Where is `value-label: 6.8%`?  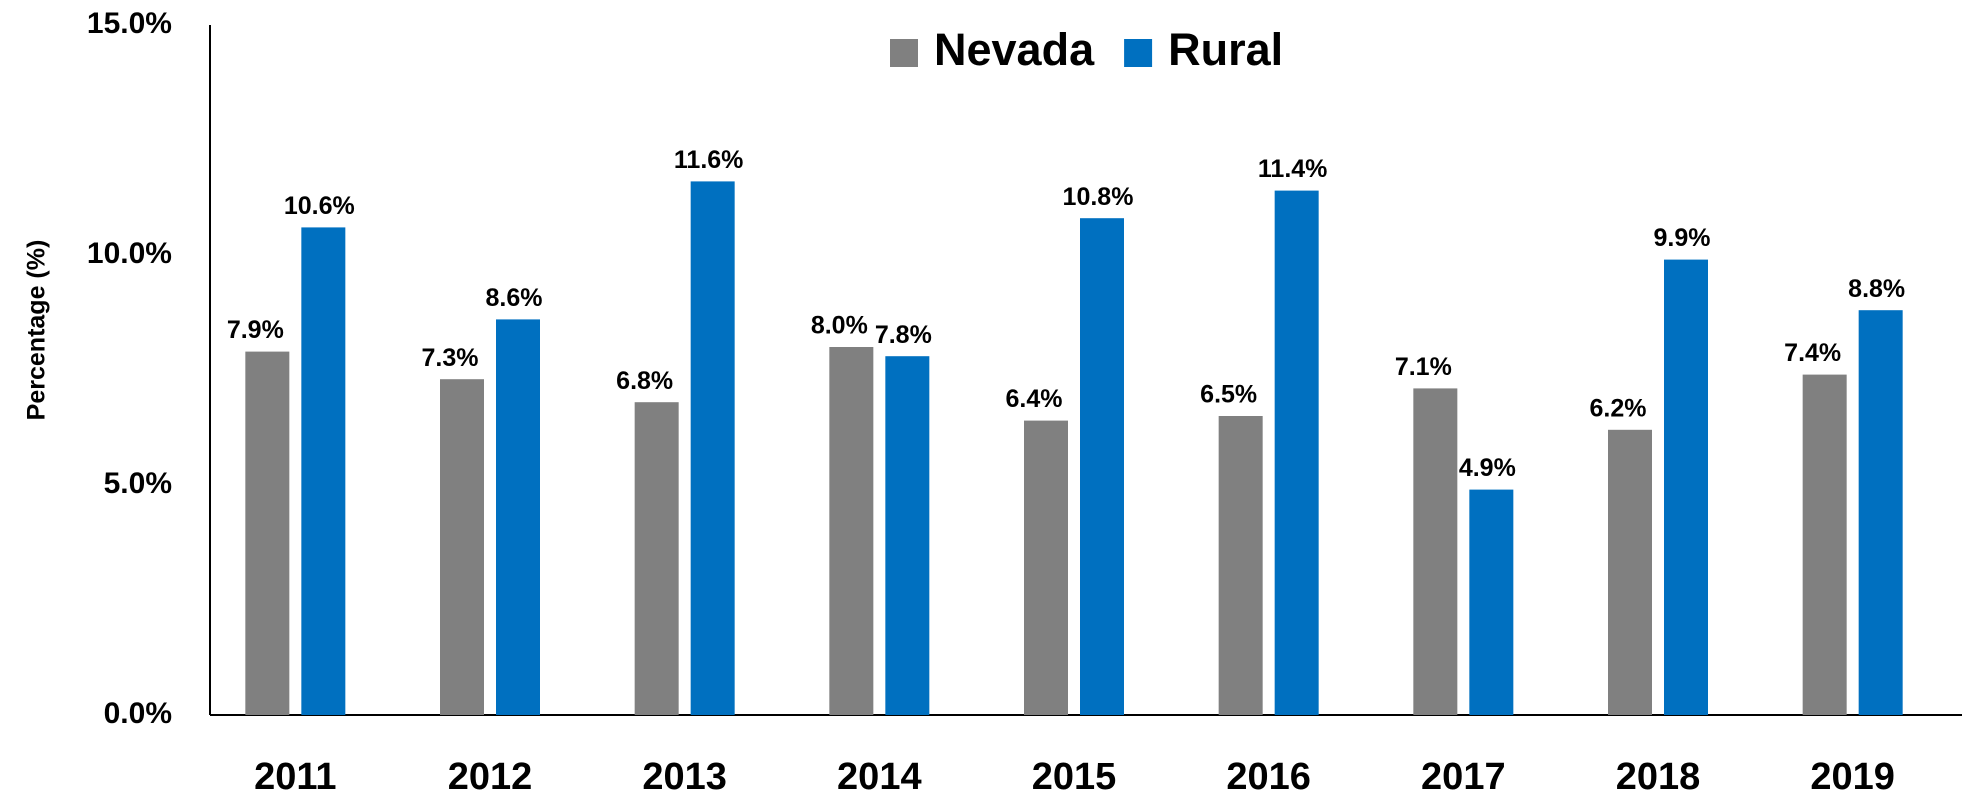 value-label: 6.8% is located at coordinates (644, 381).